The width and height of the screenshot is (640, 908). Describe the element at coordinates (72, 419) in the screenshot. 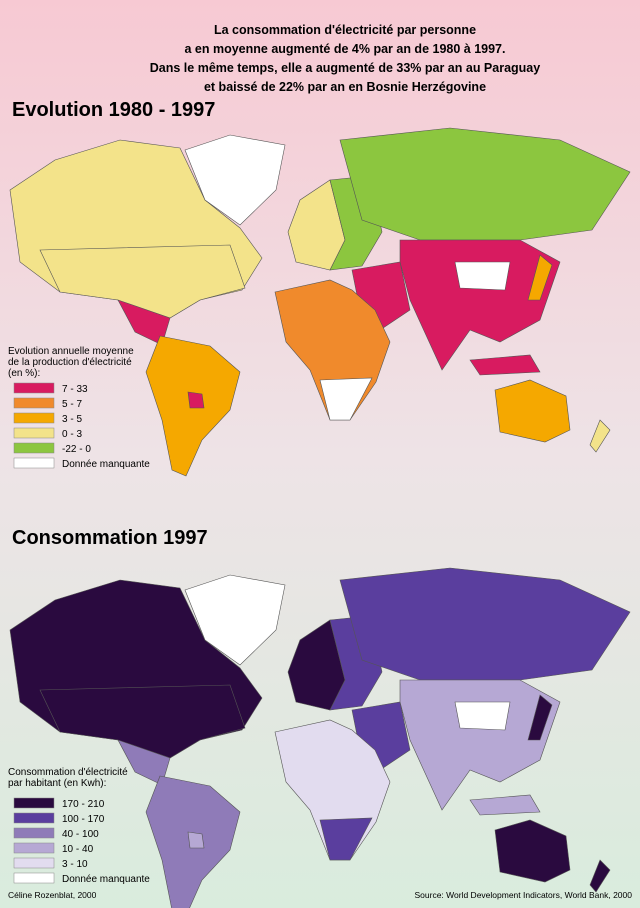

I see `legend-label: 3 - 5` at that location.